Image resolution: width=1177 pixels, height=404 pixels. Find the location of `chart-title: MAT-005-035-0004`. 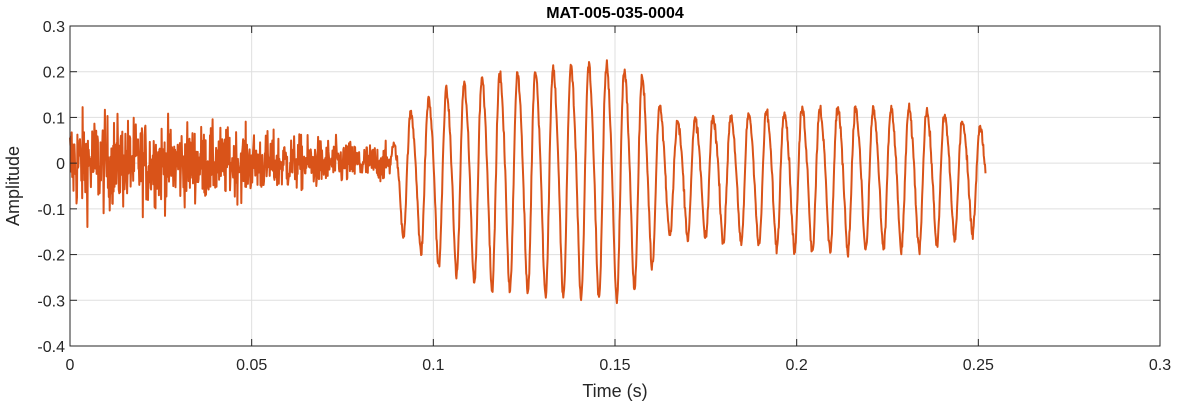

chart-title: MAT-005-035-0004 is located at coordinates (615, 13).